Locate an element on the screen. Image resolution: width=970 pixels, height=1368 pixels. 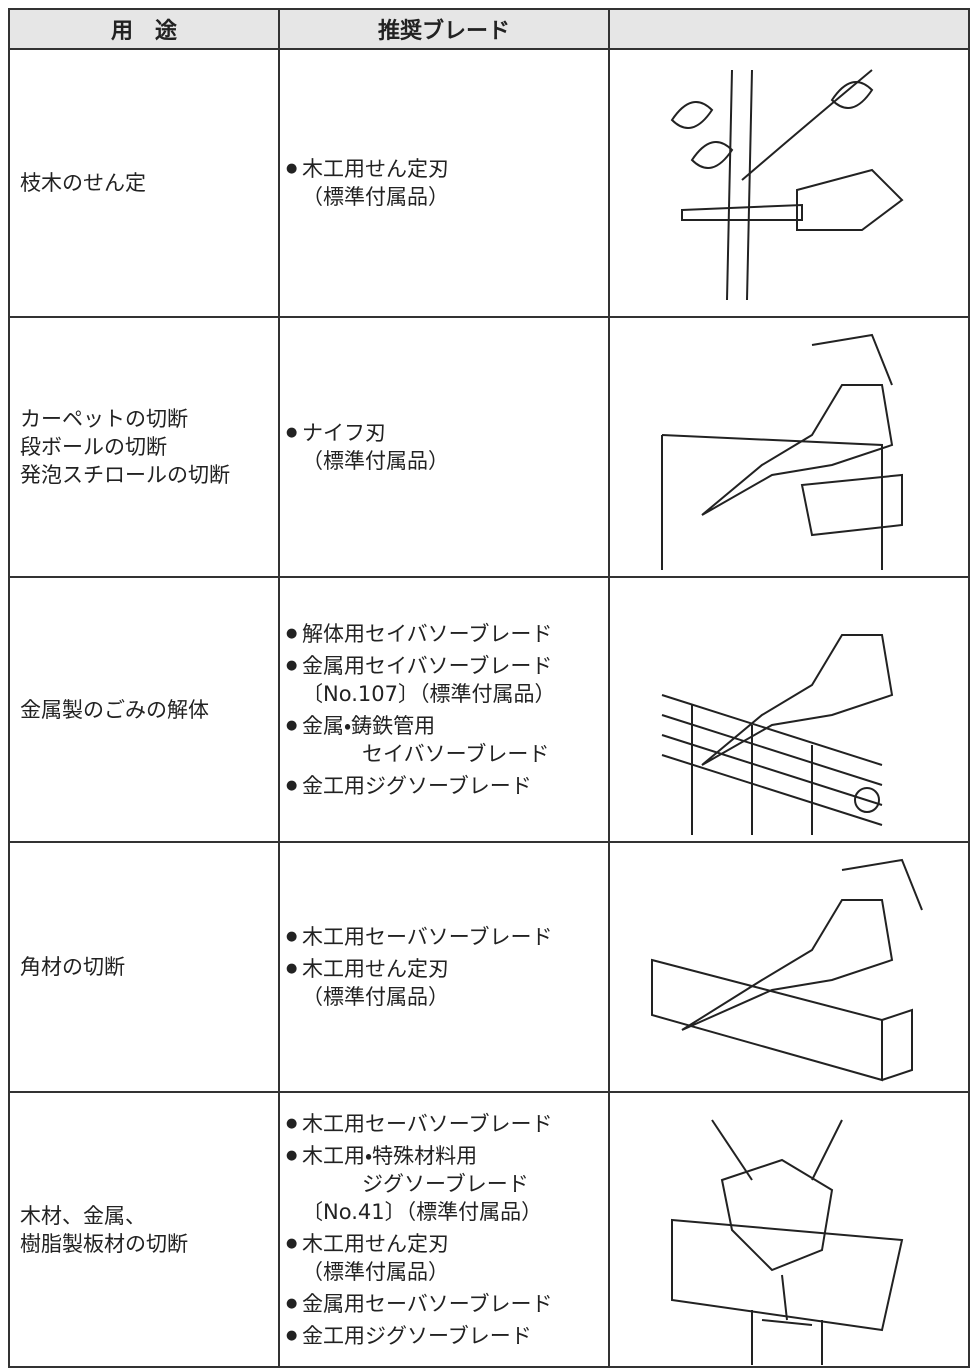
blade-item: 金属用セイバソーブレード〔No.107〕（標準付属品） is located at coordinates (447, 680).